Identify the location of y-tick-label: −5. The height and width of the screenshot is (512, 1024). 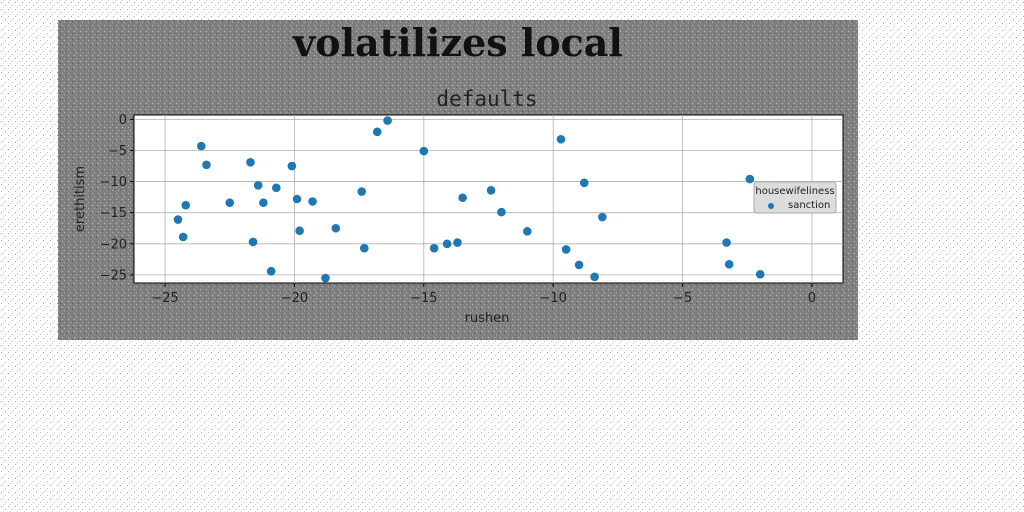
(117, 151).